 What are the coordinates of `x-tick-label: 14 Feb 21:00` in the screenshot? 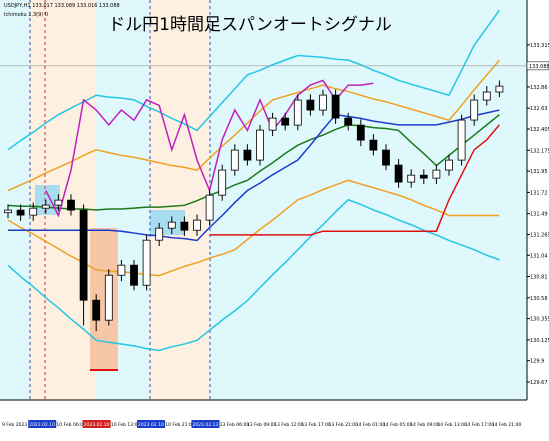 It's located at (507, 425).